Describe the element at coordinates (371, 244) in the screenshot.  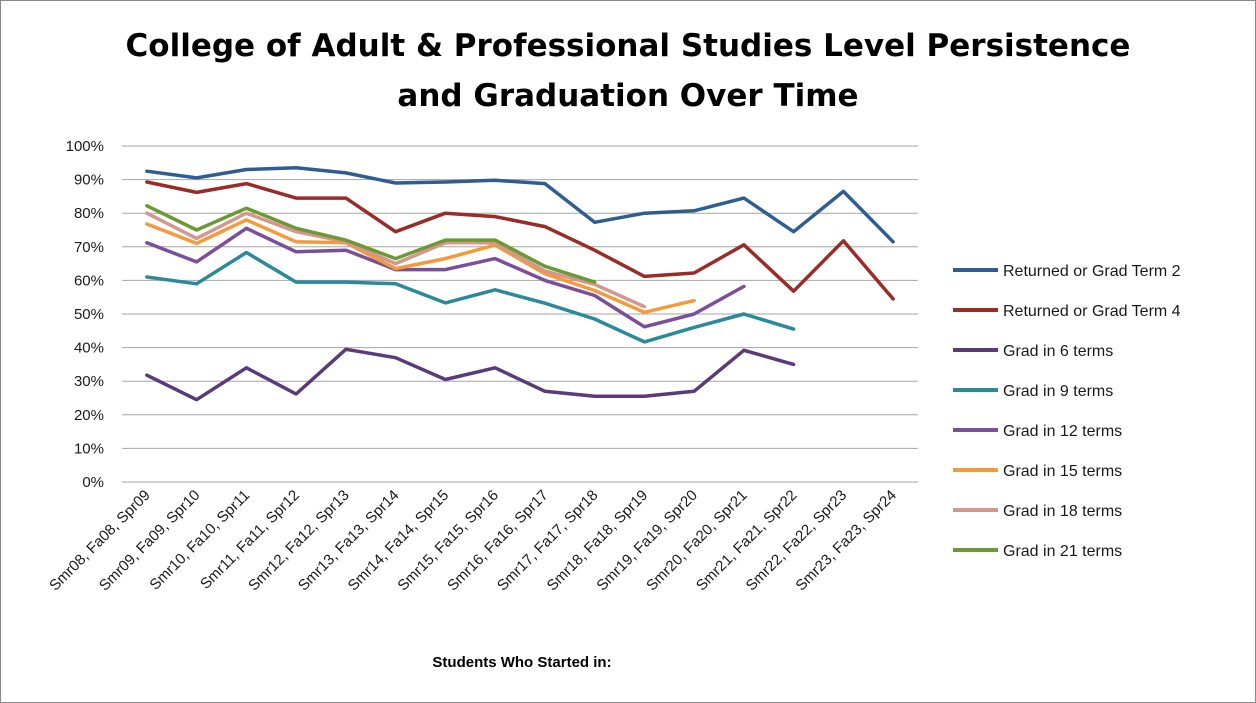
I see `series-line-grad-in-21-terms` at that location.